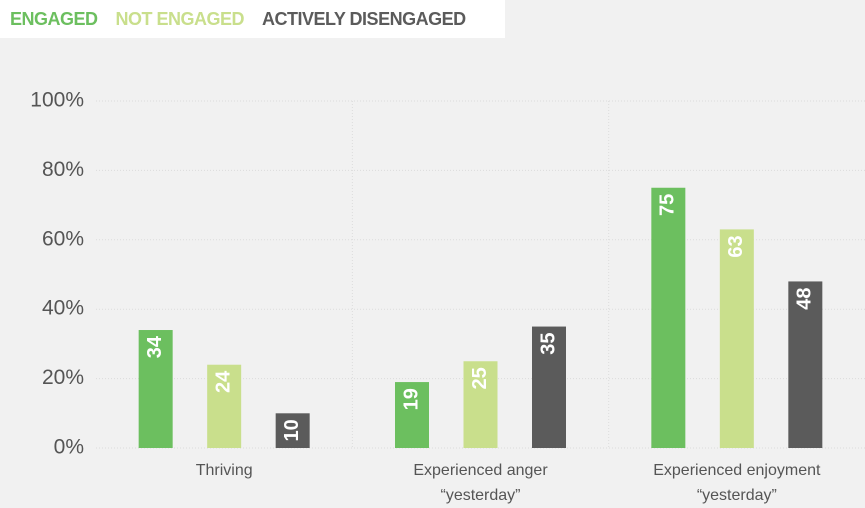 The width and height of the screenshot is (865, 508). What do you see at coordinates (63, 238) in the screenshot?
I see `y-tick-label: 60%` at bounding box center [63, 238].